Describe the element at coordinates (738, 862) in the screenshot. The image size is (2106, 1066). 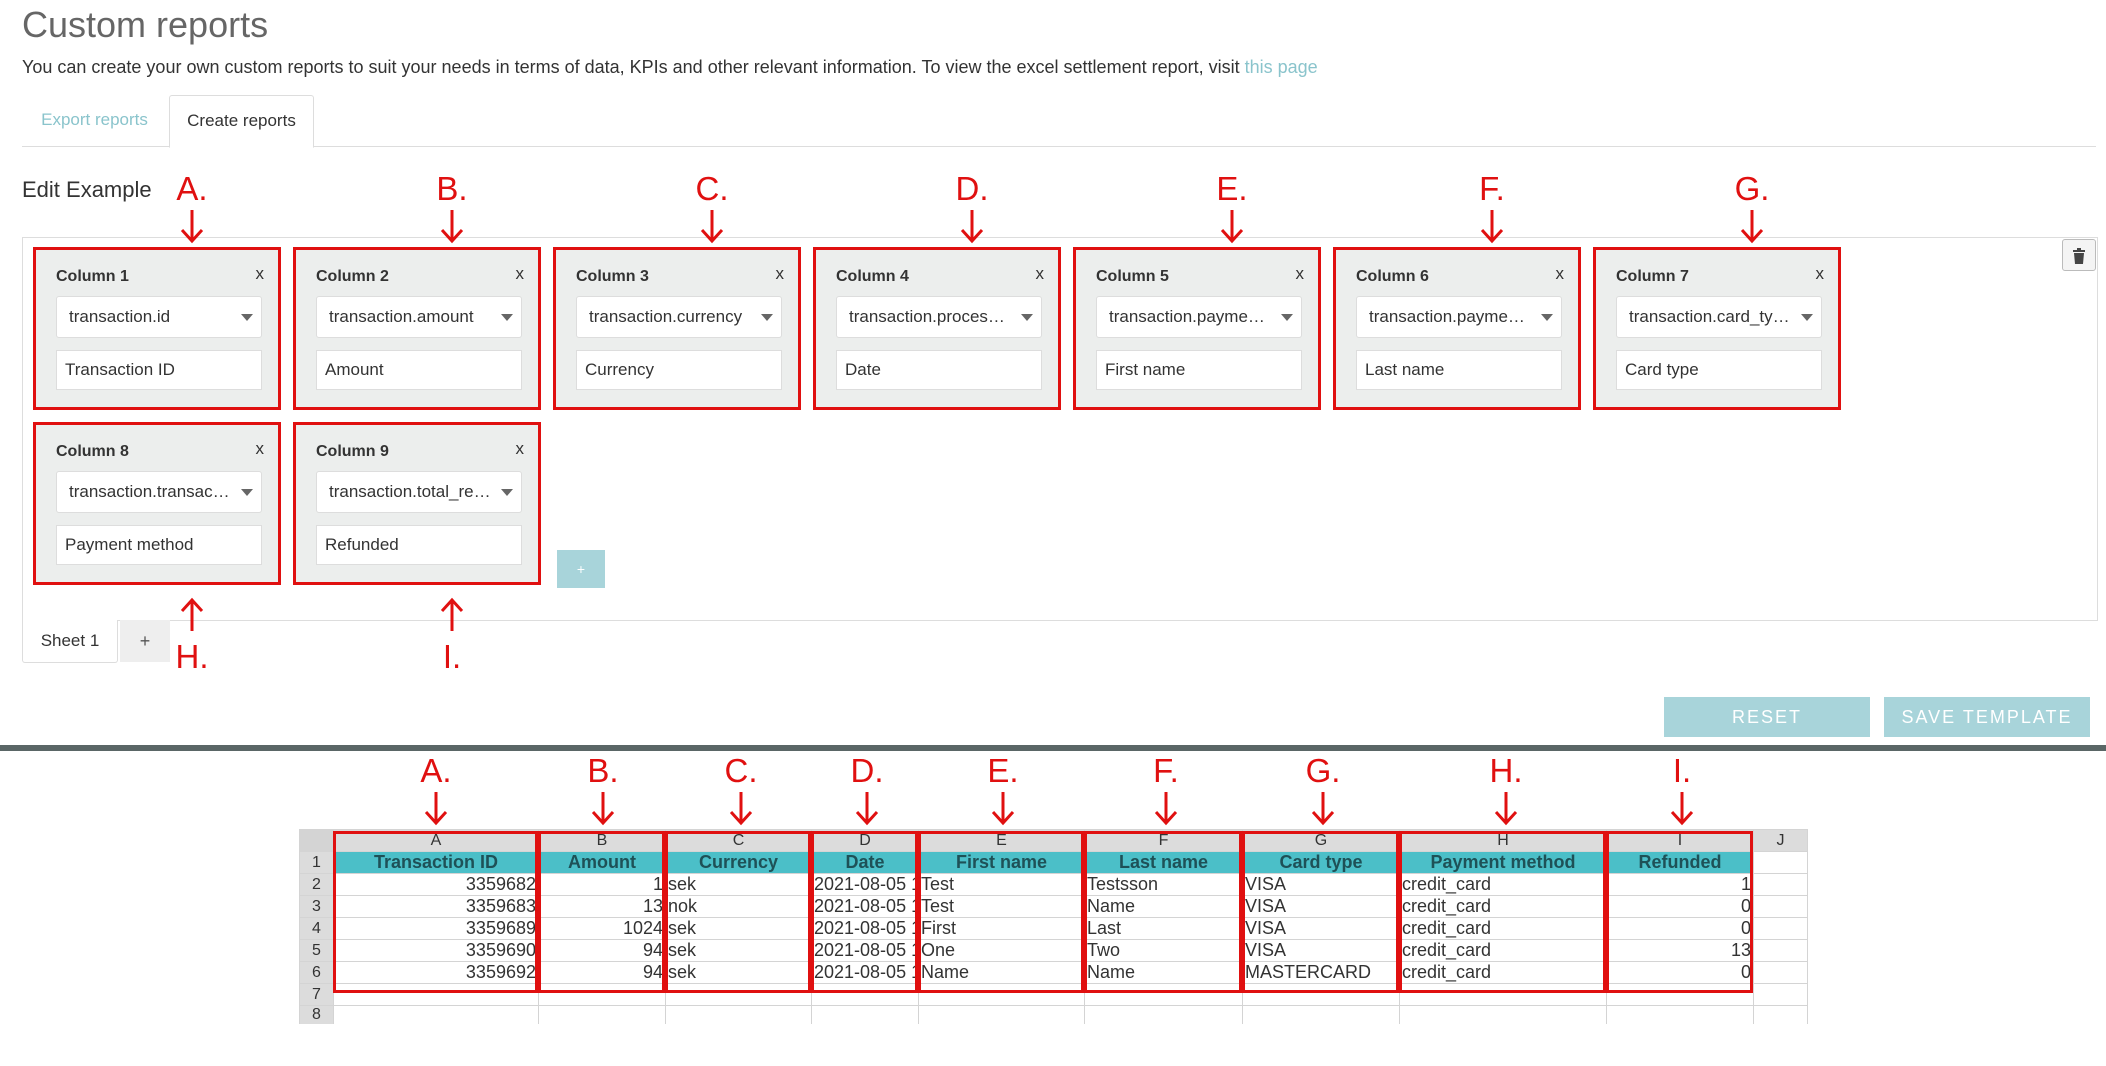
I see `sheet-header-cell: Currency` at that location.